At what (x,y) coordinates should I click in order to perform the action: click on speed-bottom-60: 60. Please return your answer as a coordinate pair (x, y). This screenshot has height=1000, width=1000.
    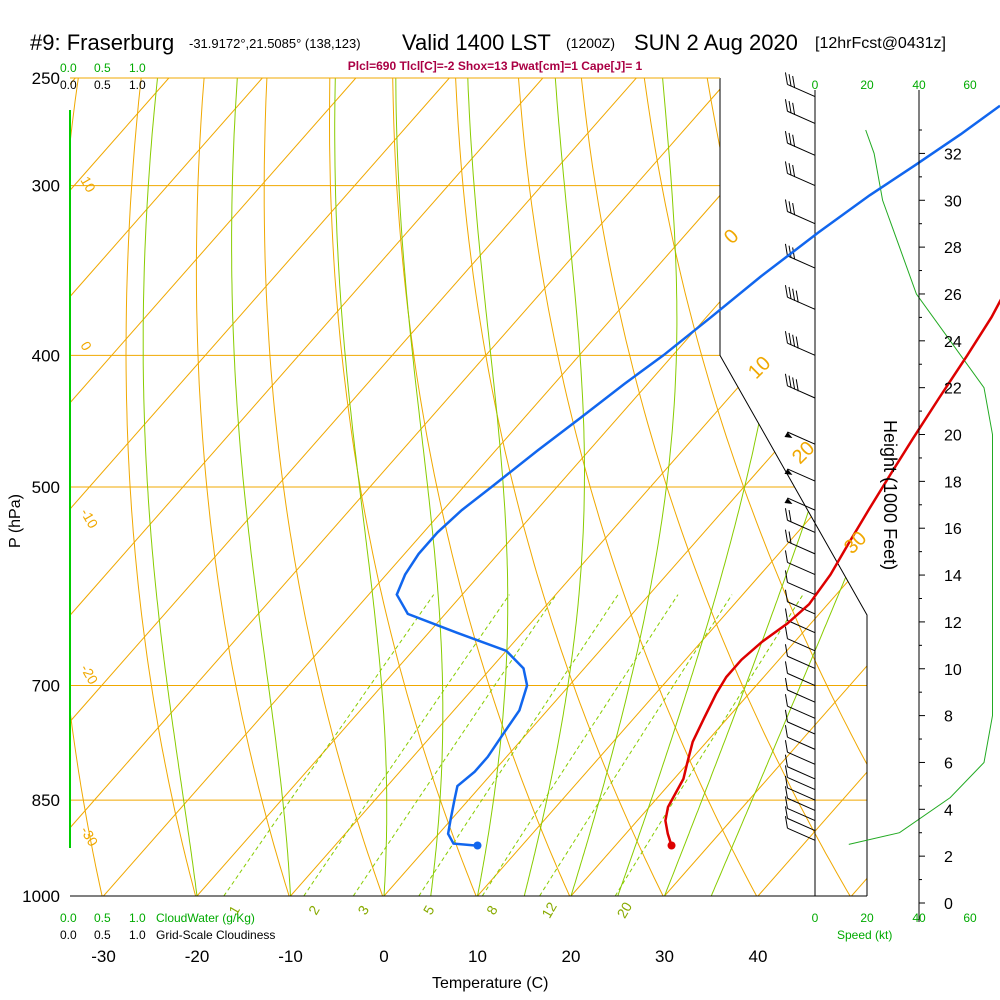
    Looking at the image, I should click on (970, 918).